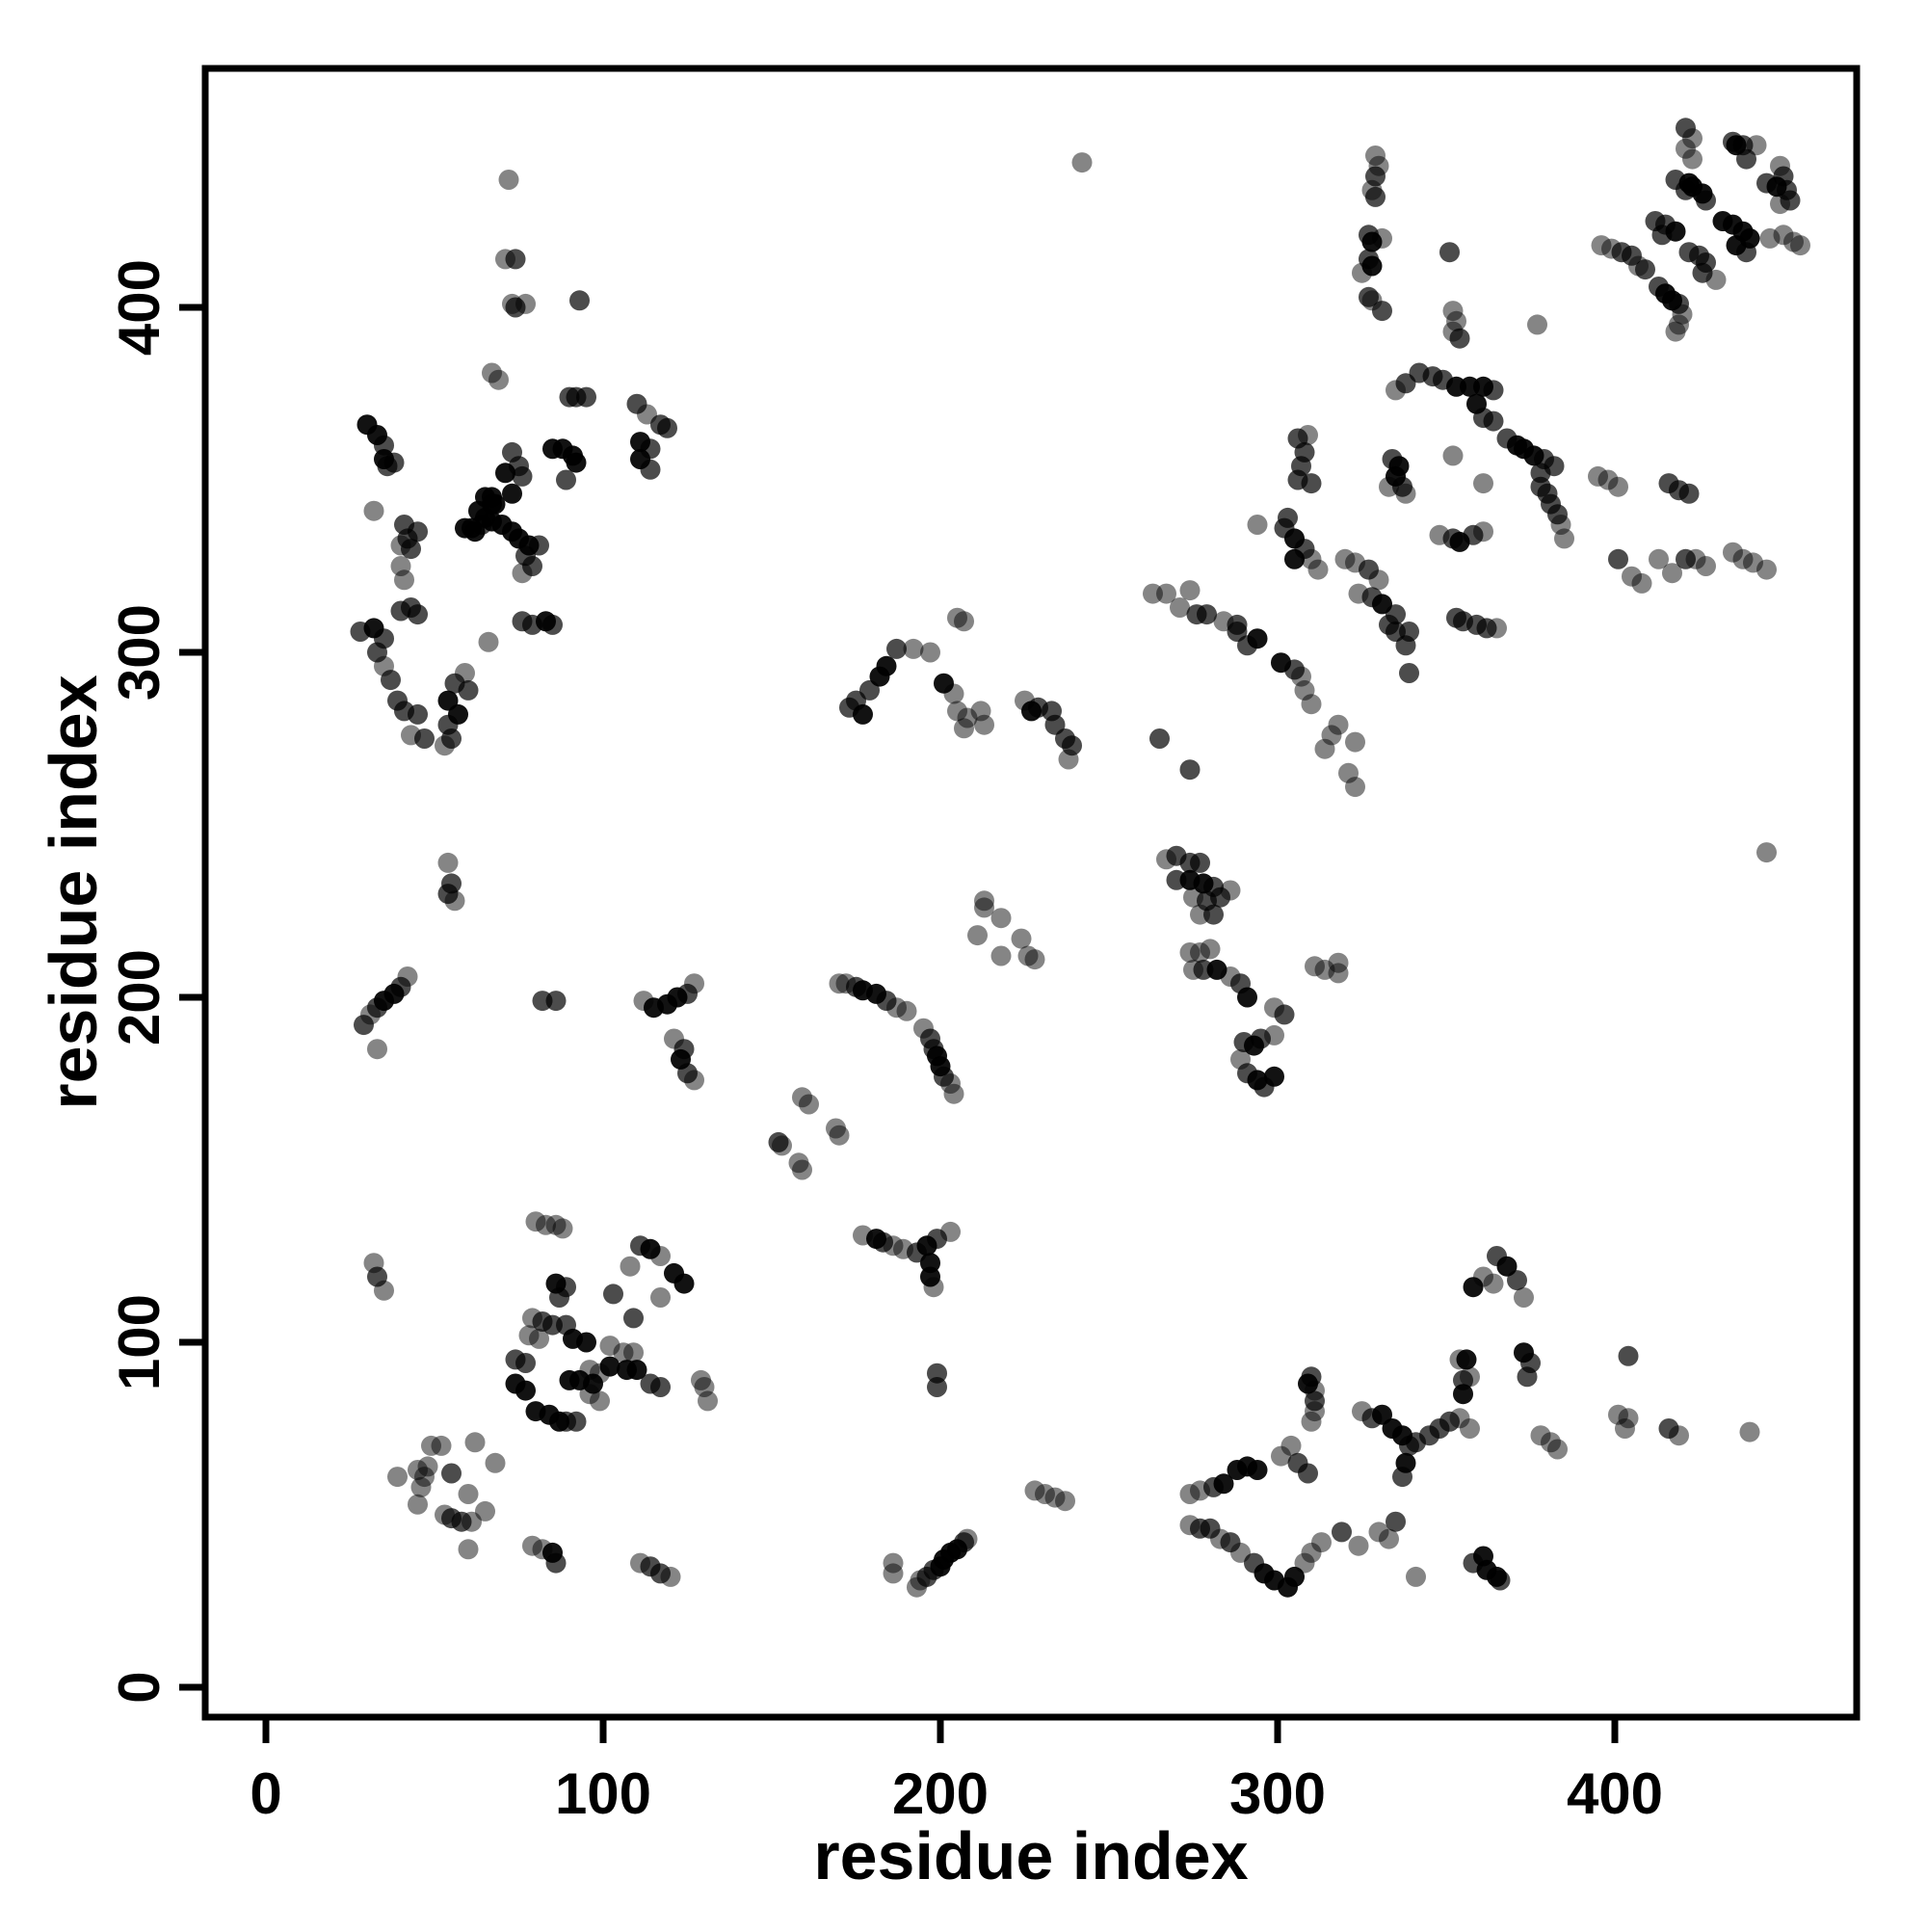 The height and width of the screenshot is (1932, 1927). I want to click on x-axis-title: residue index, so click(1030, 1855).